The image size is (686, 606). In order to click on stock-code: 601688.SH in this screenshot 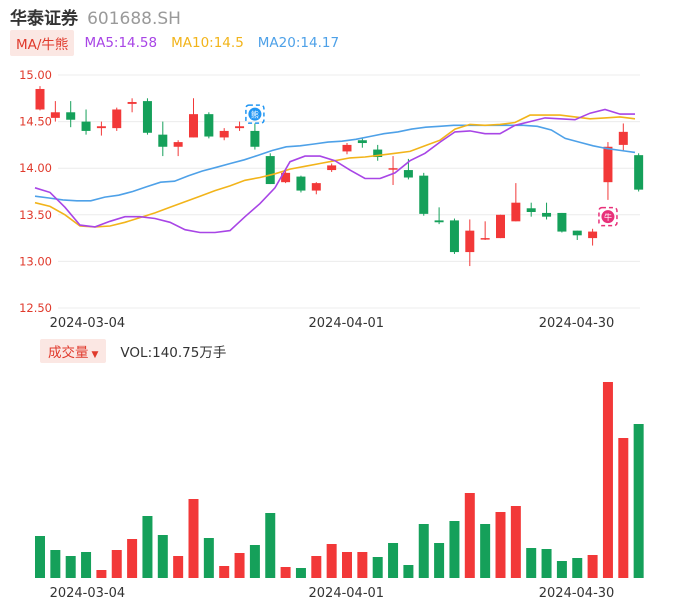, I will do `click(134, 19)`.